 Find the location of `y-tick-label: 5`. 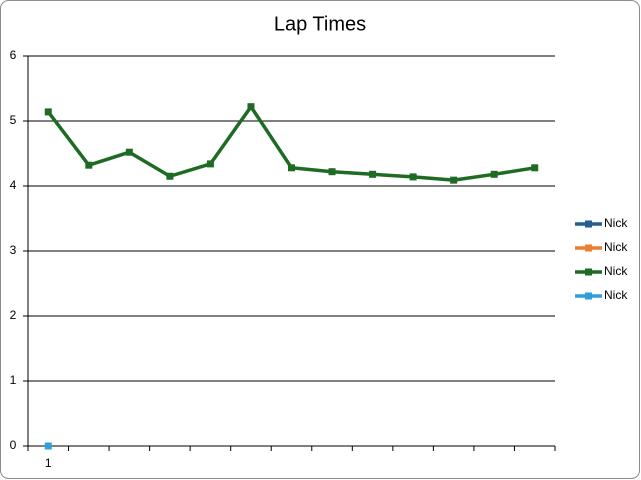

y-tick-label: 5 is located at coordinates (13, 120).